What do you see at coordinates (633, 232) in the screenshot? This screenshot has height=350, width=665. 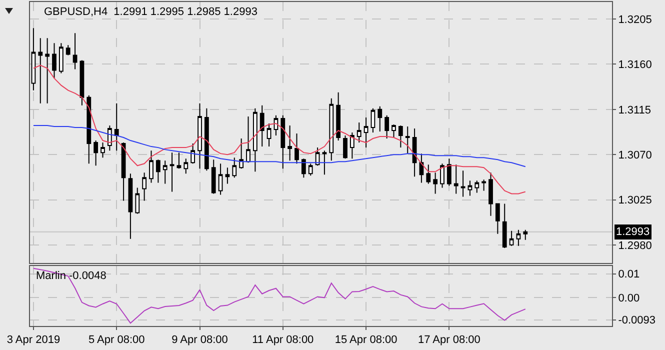 I see `ref-line-label: 1.2993` at bounding box center [633, 232].